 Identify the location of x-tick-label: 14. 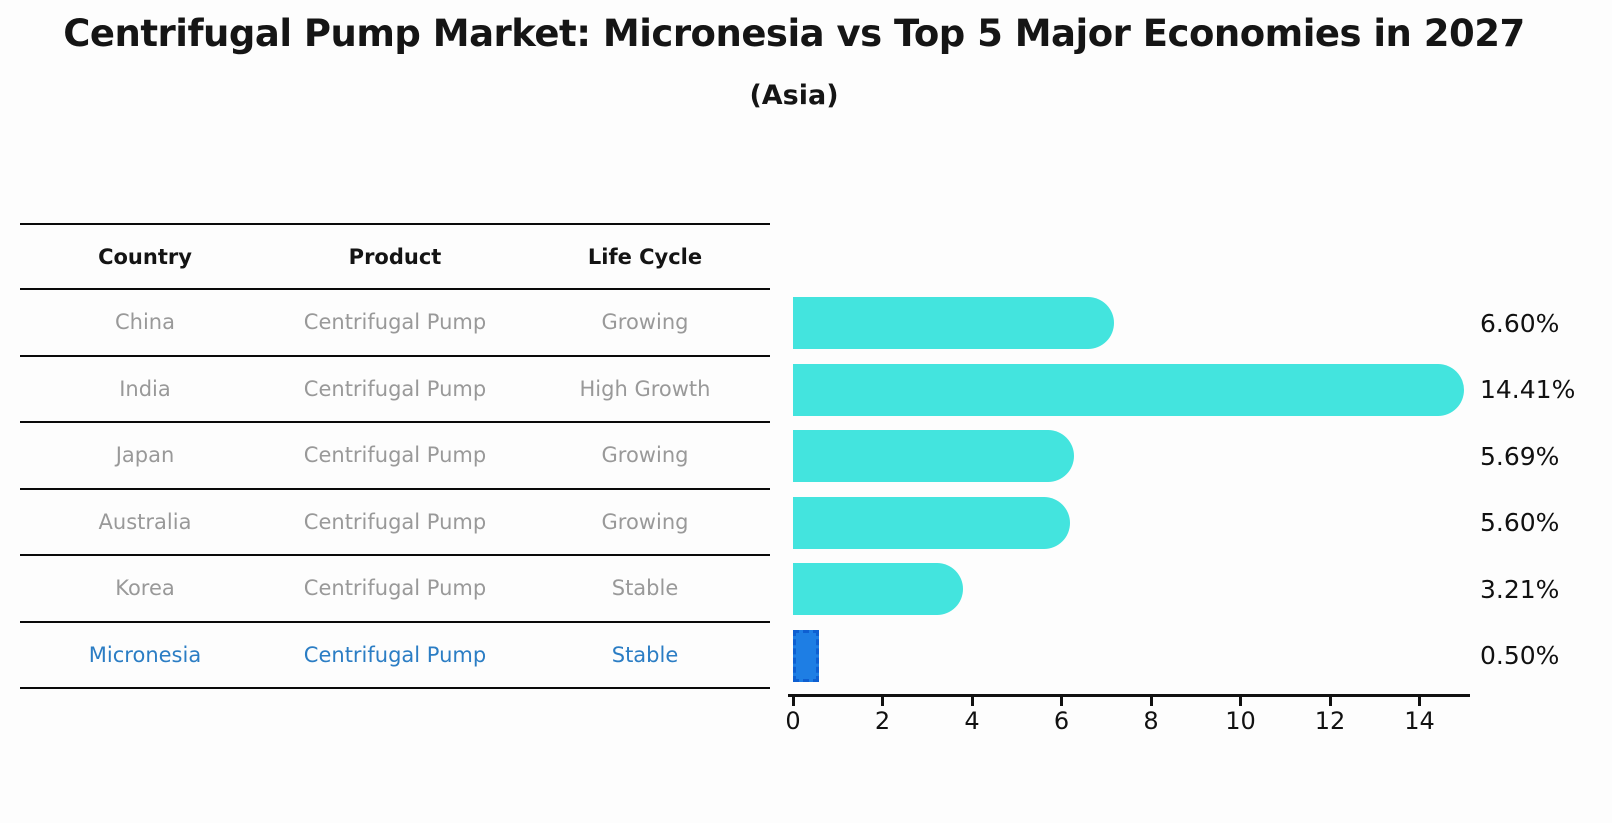
(1419, 721).